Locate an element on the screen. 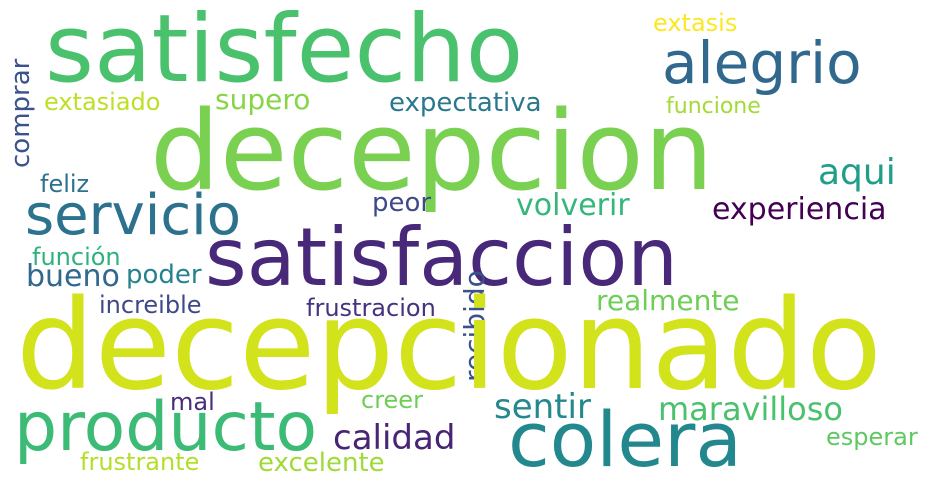 The height and width of the screenshot is (482, 944). word-funcione: funcione is located at coordinates (713, 106).